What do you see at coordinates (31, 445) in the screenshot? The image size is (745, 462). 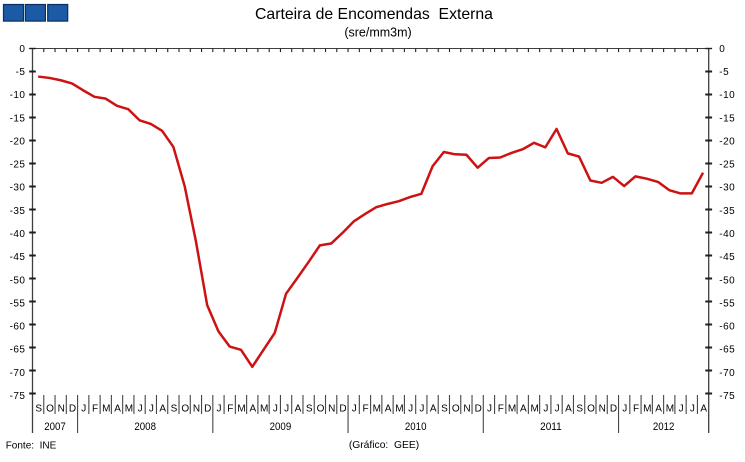 I see `svg-text: Fonte: INE` at bounding box center [31, 445].